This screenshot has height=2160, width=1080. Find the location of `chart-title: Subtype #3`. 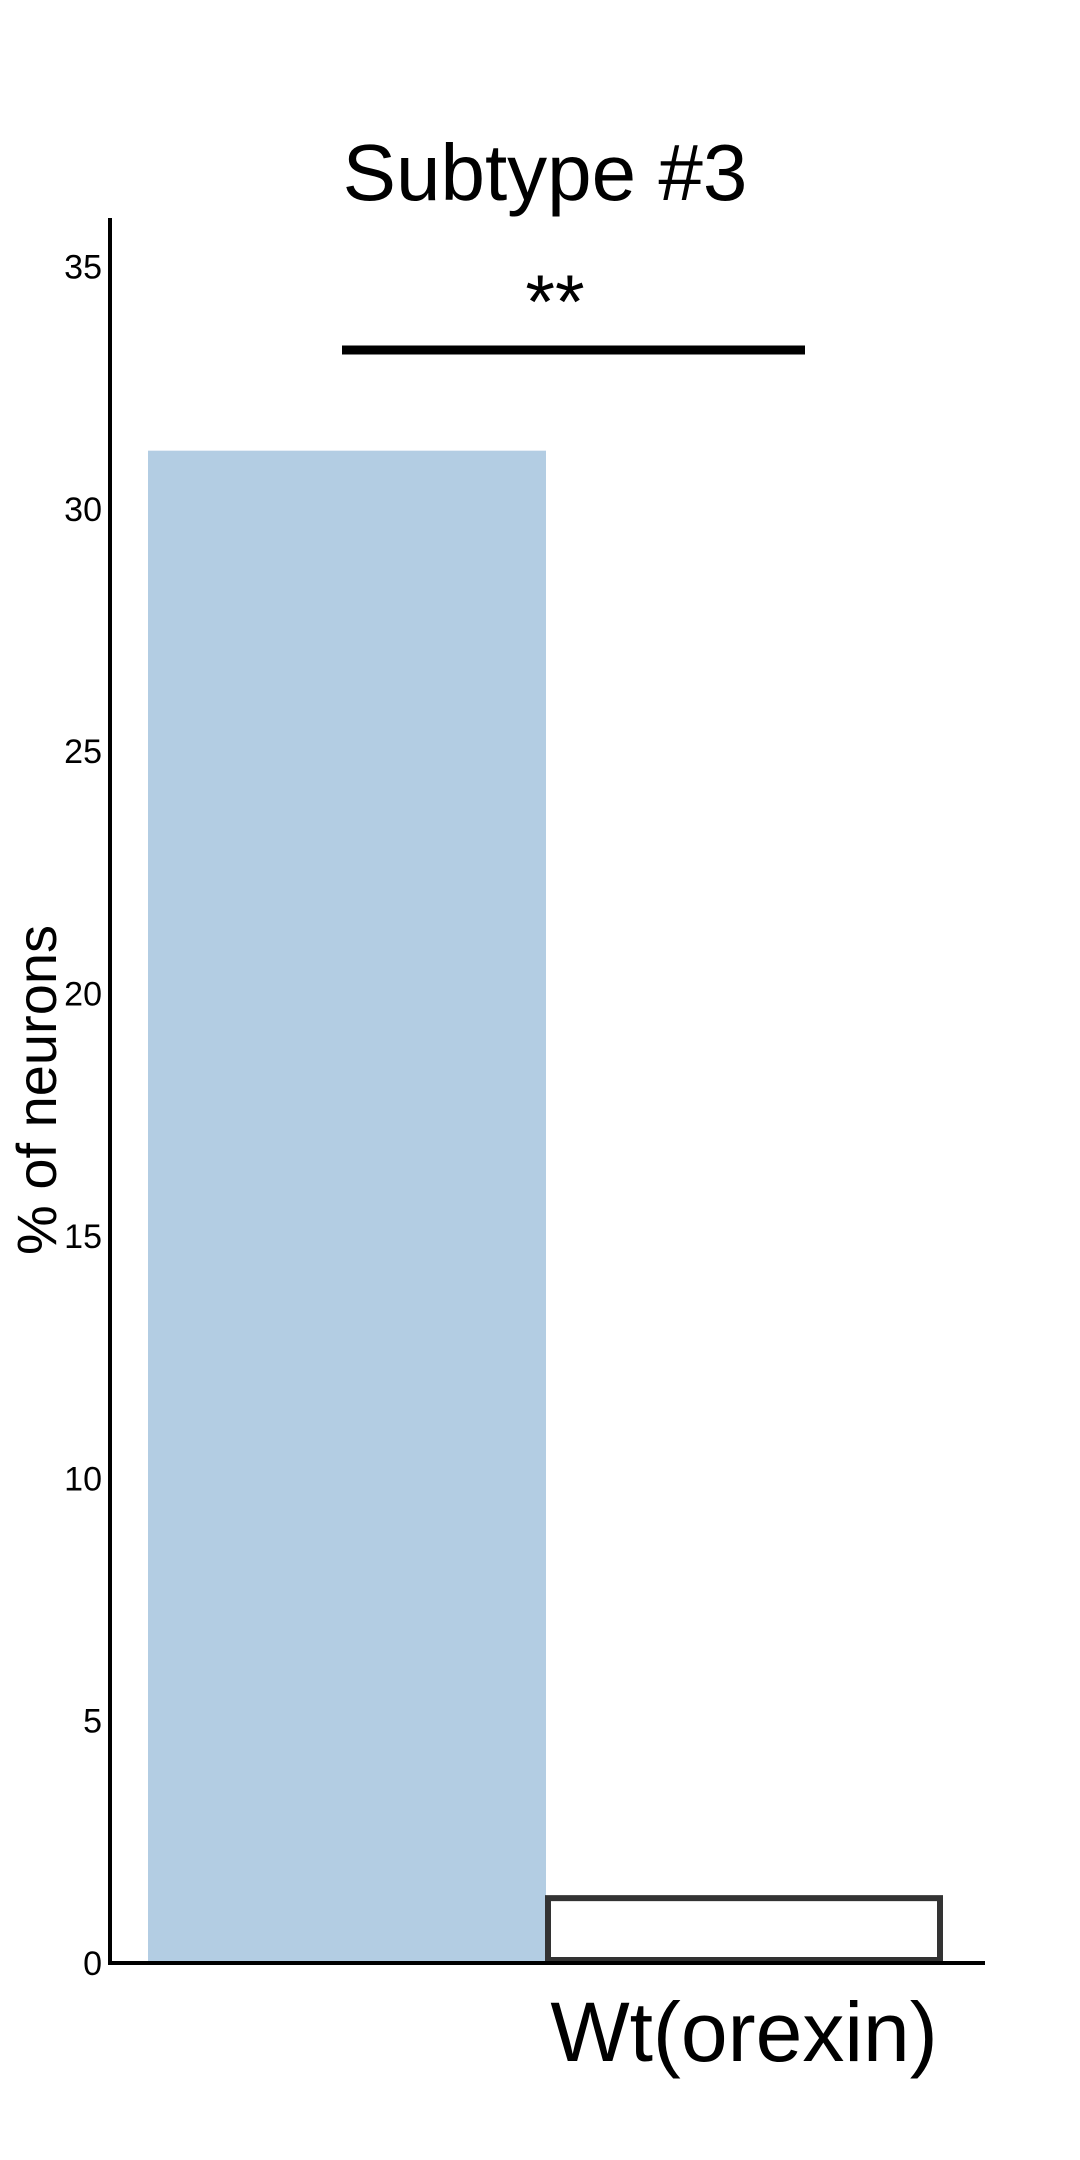

chart-title: Subtype #3 is located at coordinates (545, 172).